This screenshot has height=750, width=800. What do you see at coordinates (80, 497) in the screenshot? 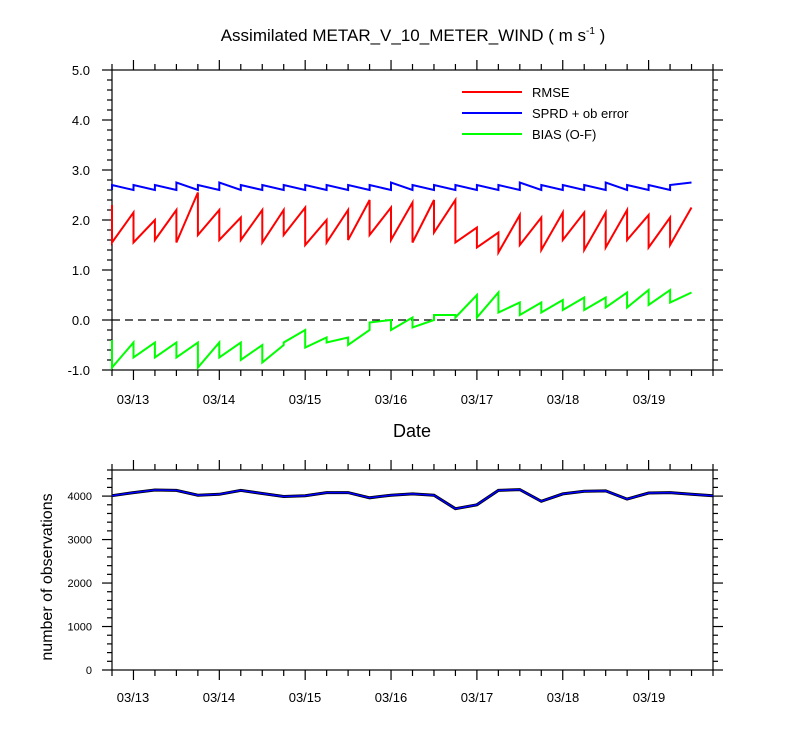
I see `y-tick-label: 4000` at bounding box center [80, 497].